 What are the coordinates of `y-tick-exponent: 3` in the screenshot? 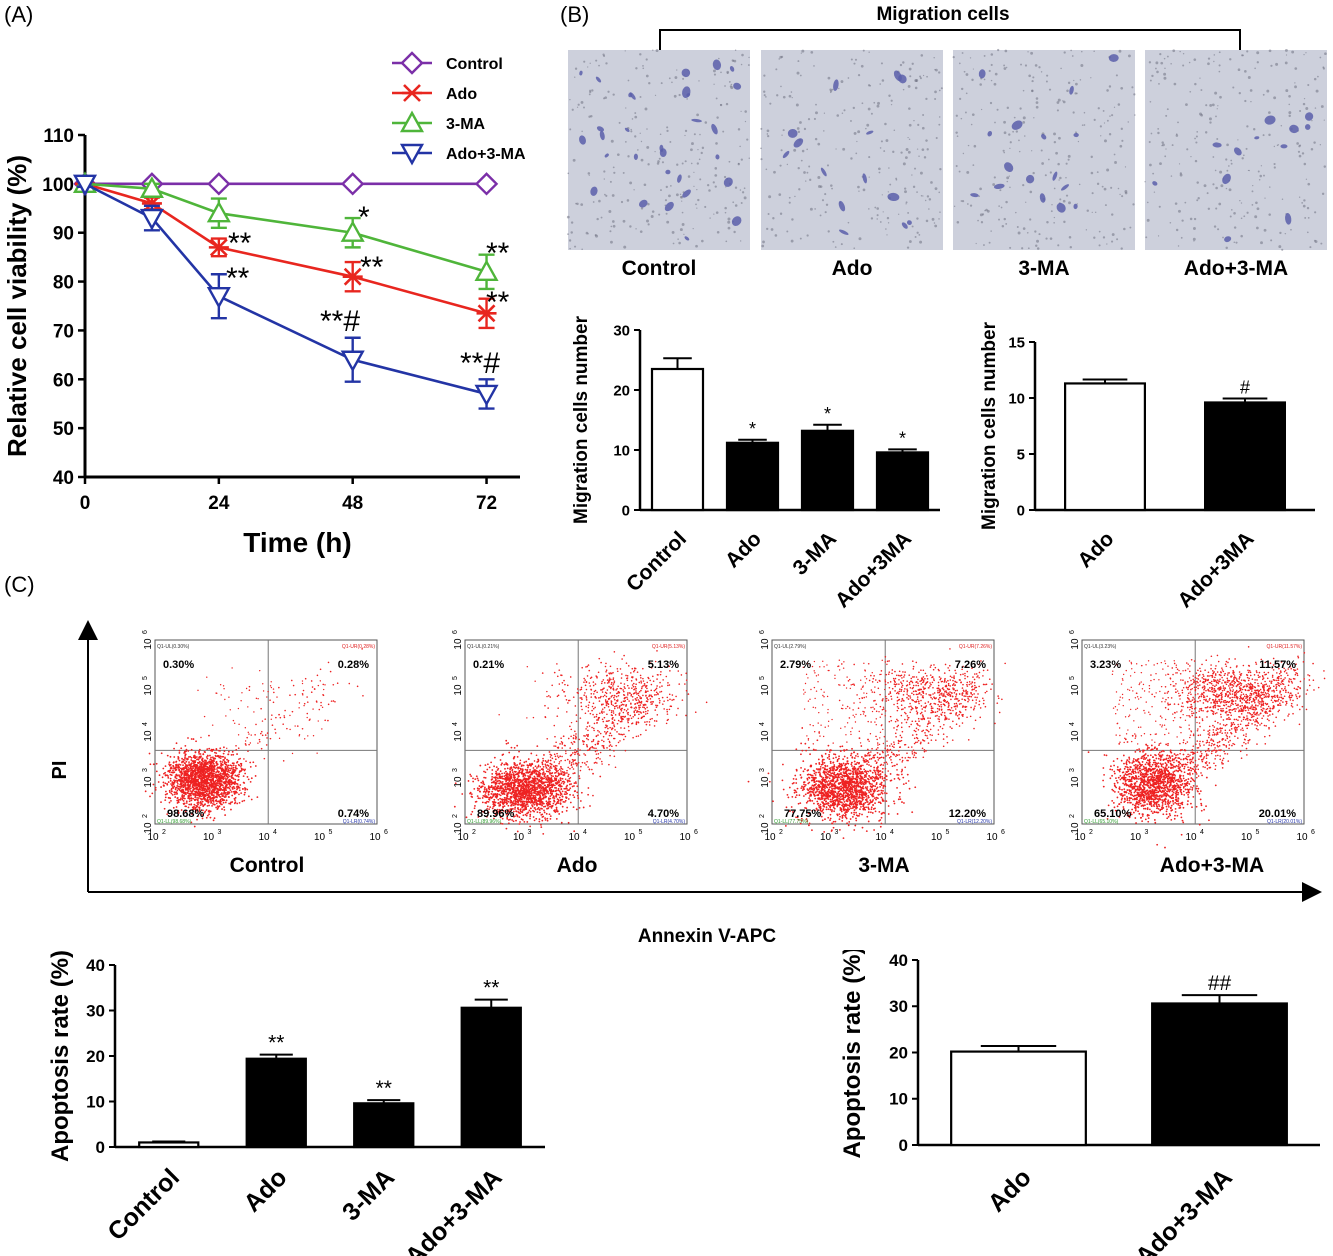 It's located at (145, 770).